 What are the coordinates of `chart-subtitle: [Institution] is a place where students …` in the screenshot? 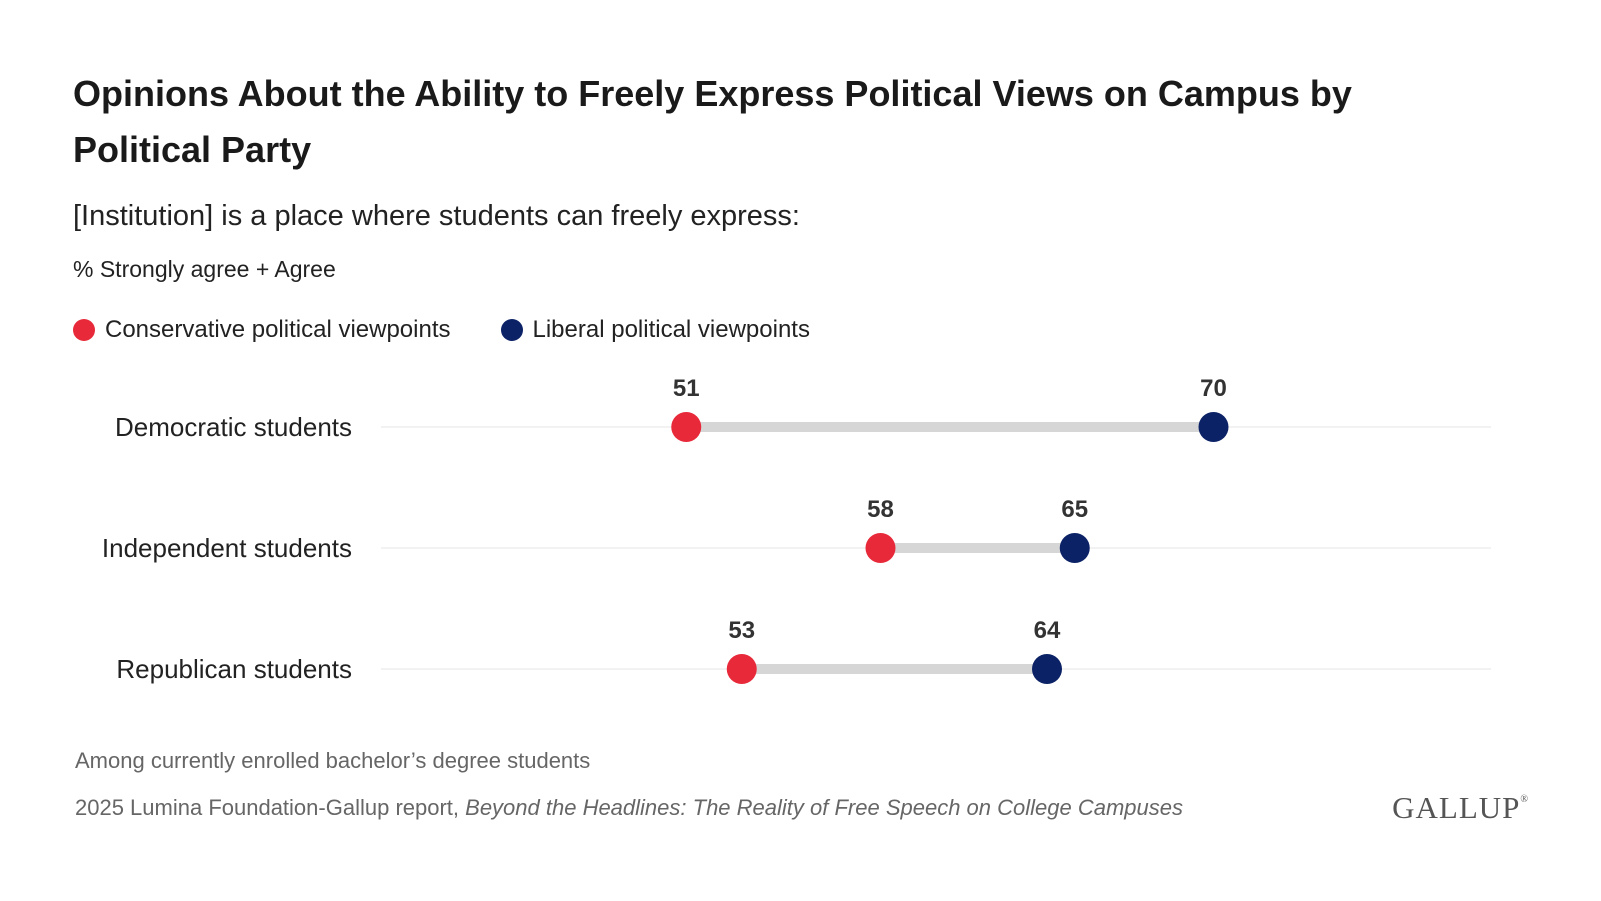 It's located at (436, 216).